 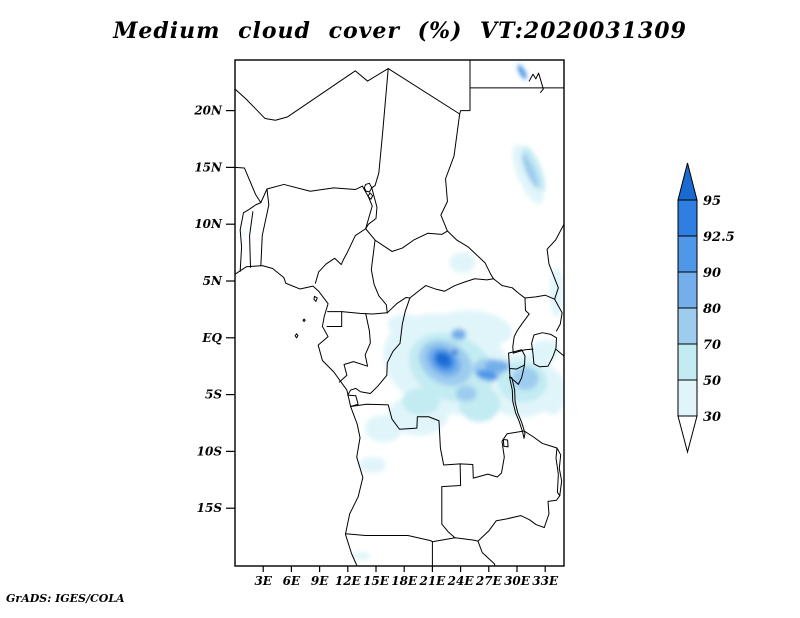 What do you see at coordinates (517, 367) in the screenshot?
I see `border-rwanda-burundi` at bounding box center [517, 367].